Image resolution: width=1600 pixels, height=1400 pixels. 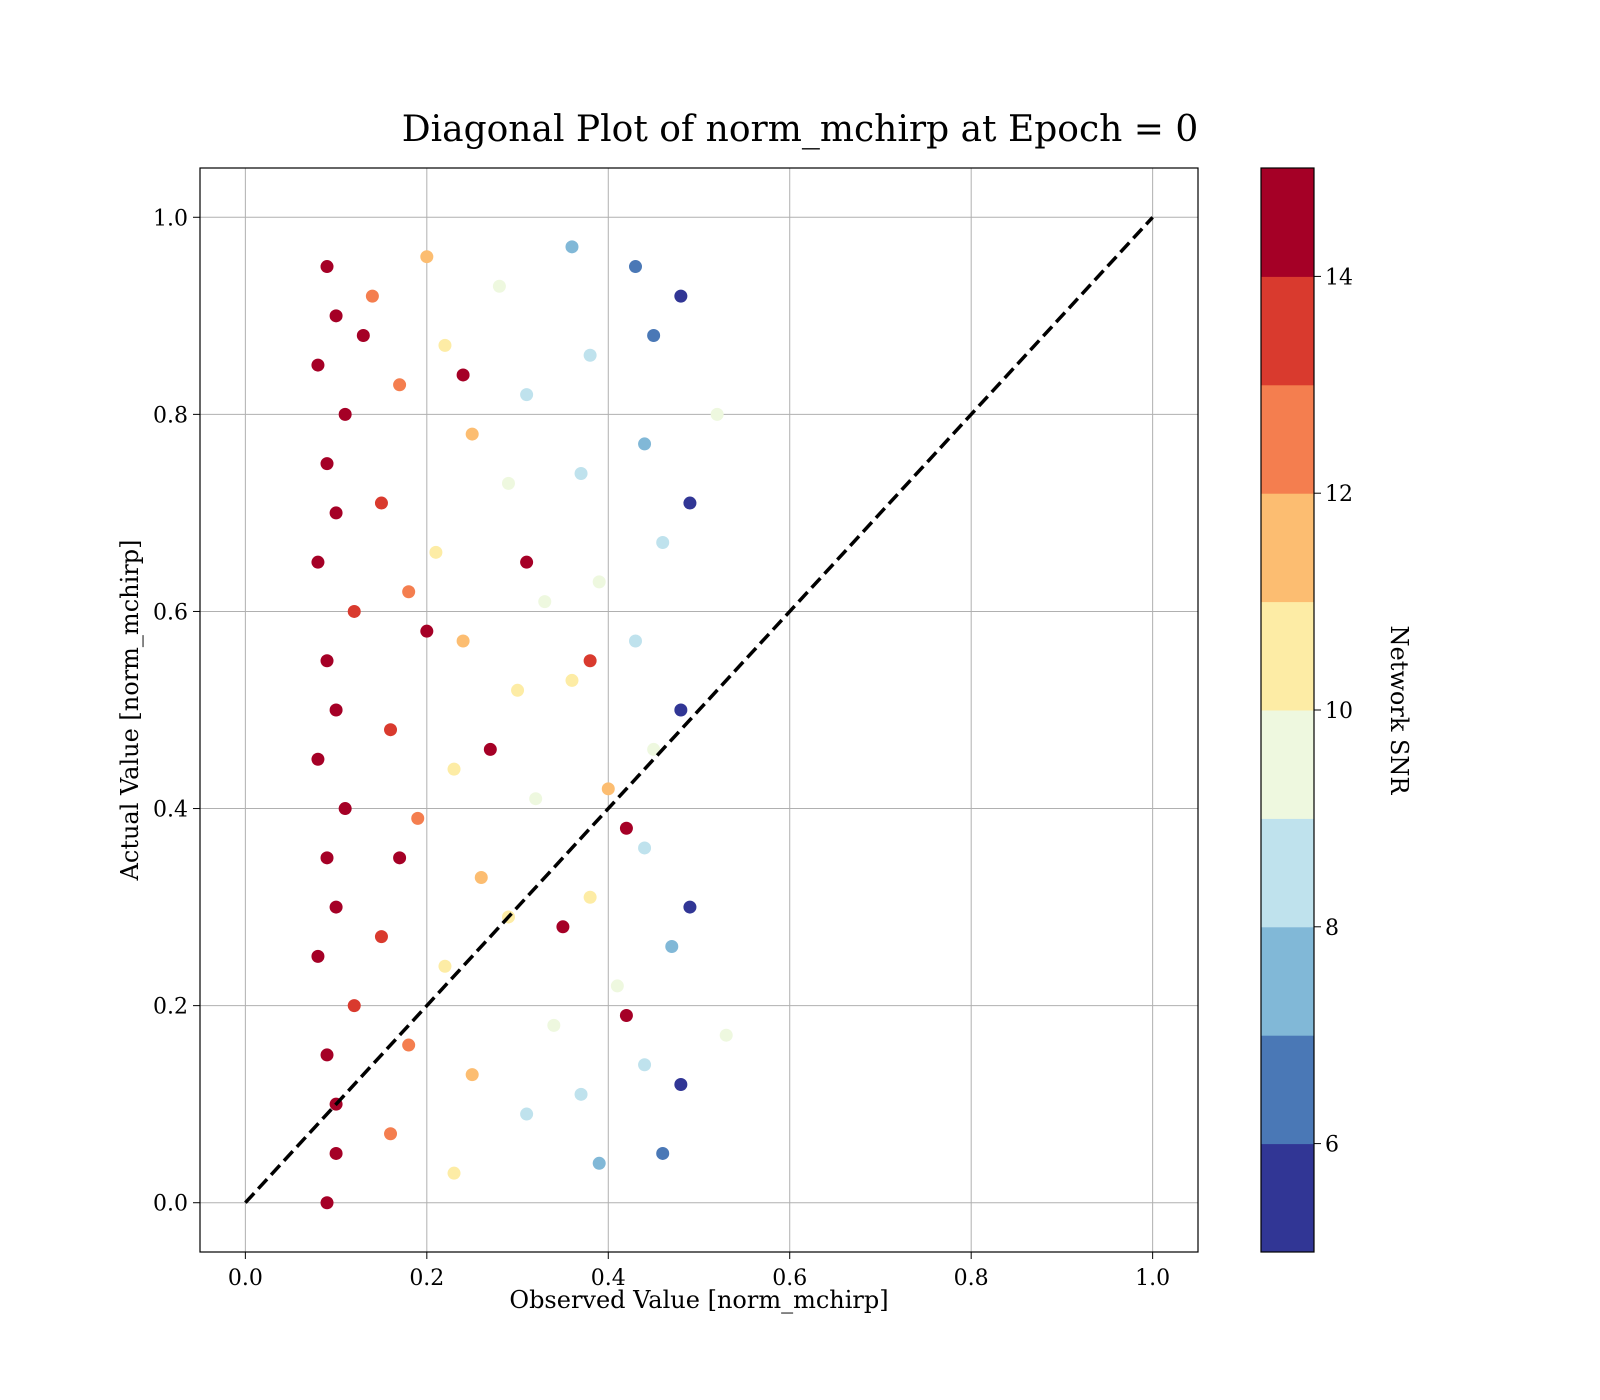 I want to click on colorbar-tick-label: 8, so click(x=1332, y=928).